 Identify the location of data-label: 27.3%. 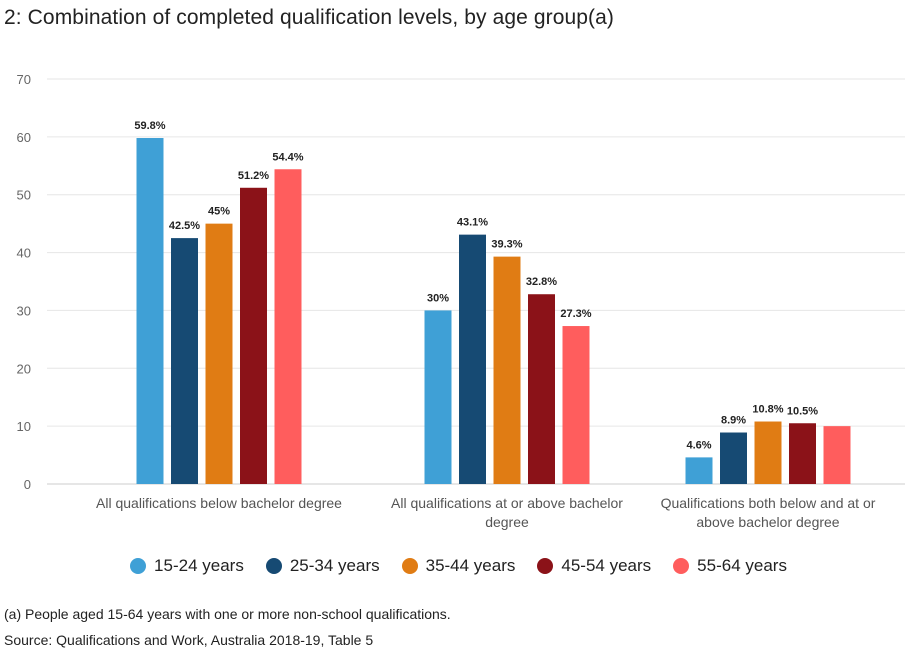
(575, 314).